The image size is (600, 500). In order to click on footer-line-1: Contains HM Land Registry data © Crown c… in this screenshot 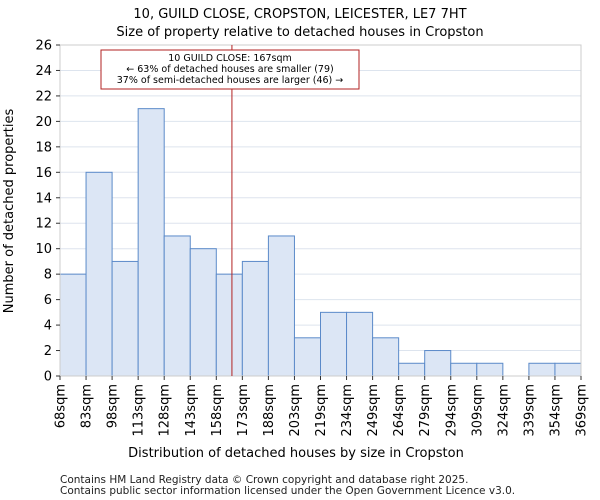, I will do `click(264, 480)`.